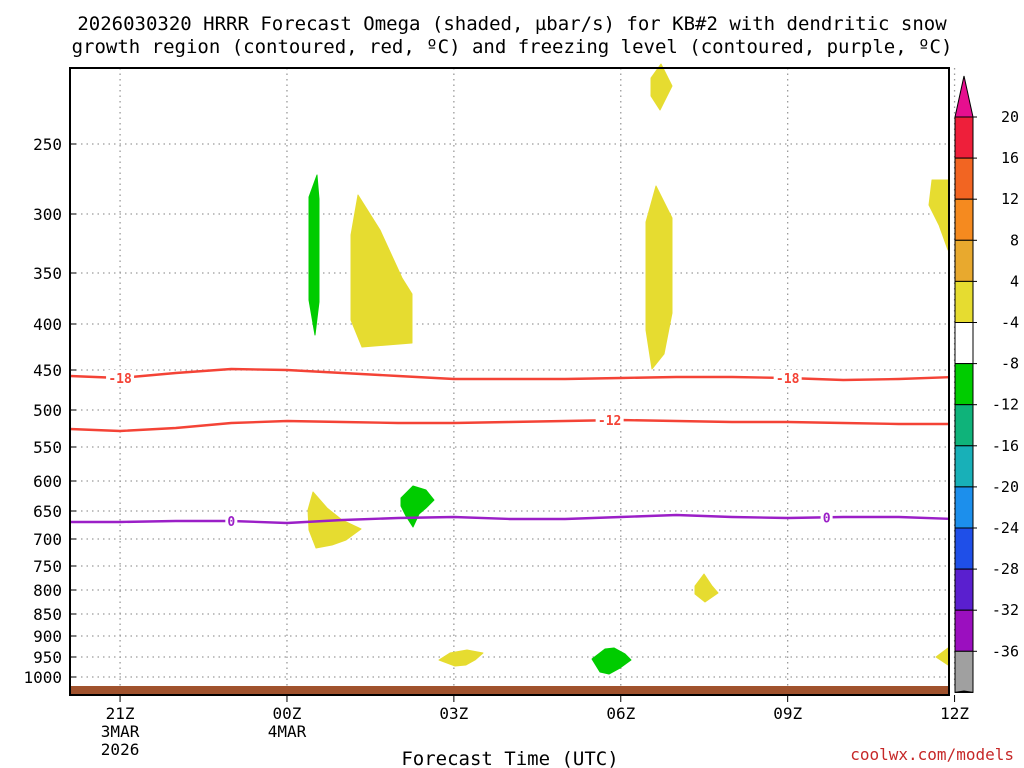  I want to click on y-tick-label: 900, so click(47, 636).